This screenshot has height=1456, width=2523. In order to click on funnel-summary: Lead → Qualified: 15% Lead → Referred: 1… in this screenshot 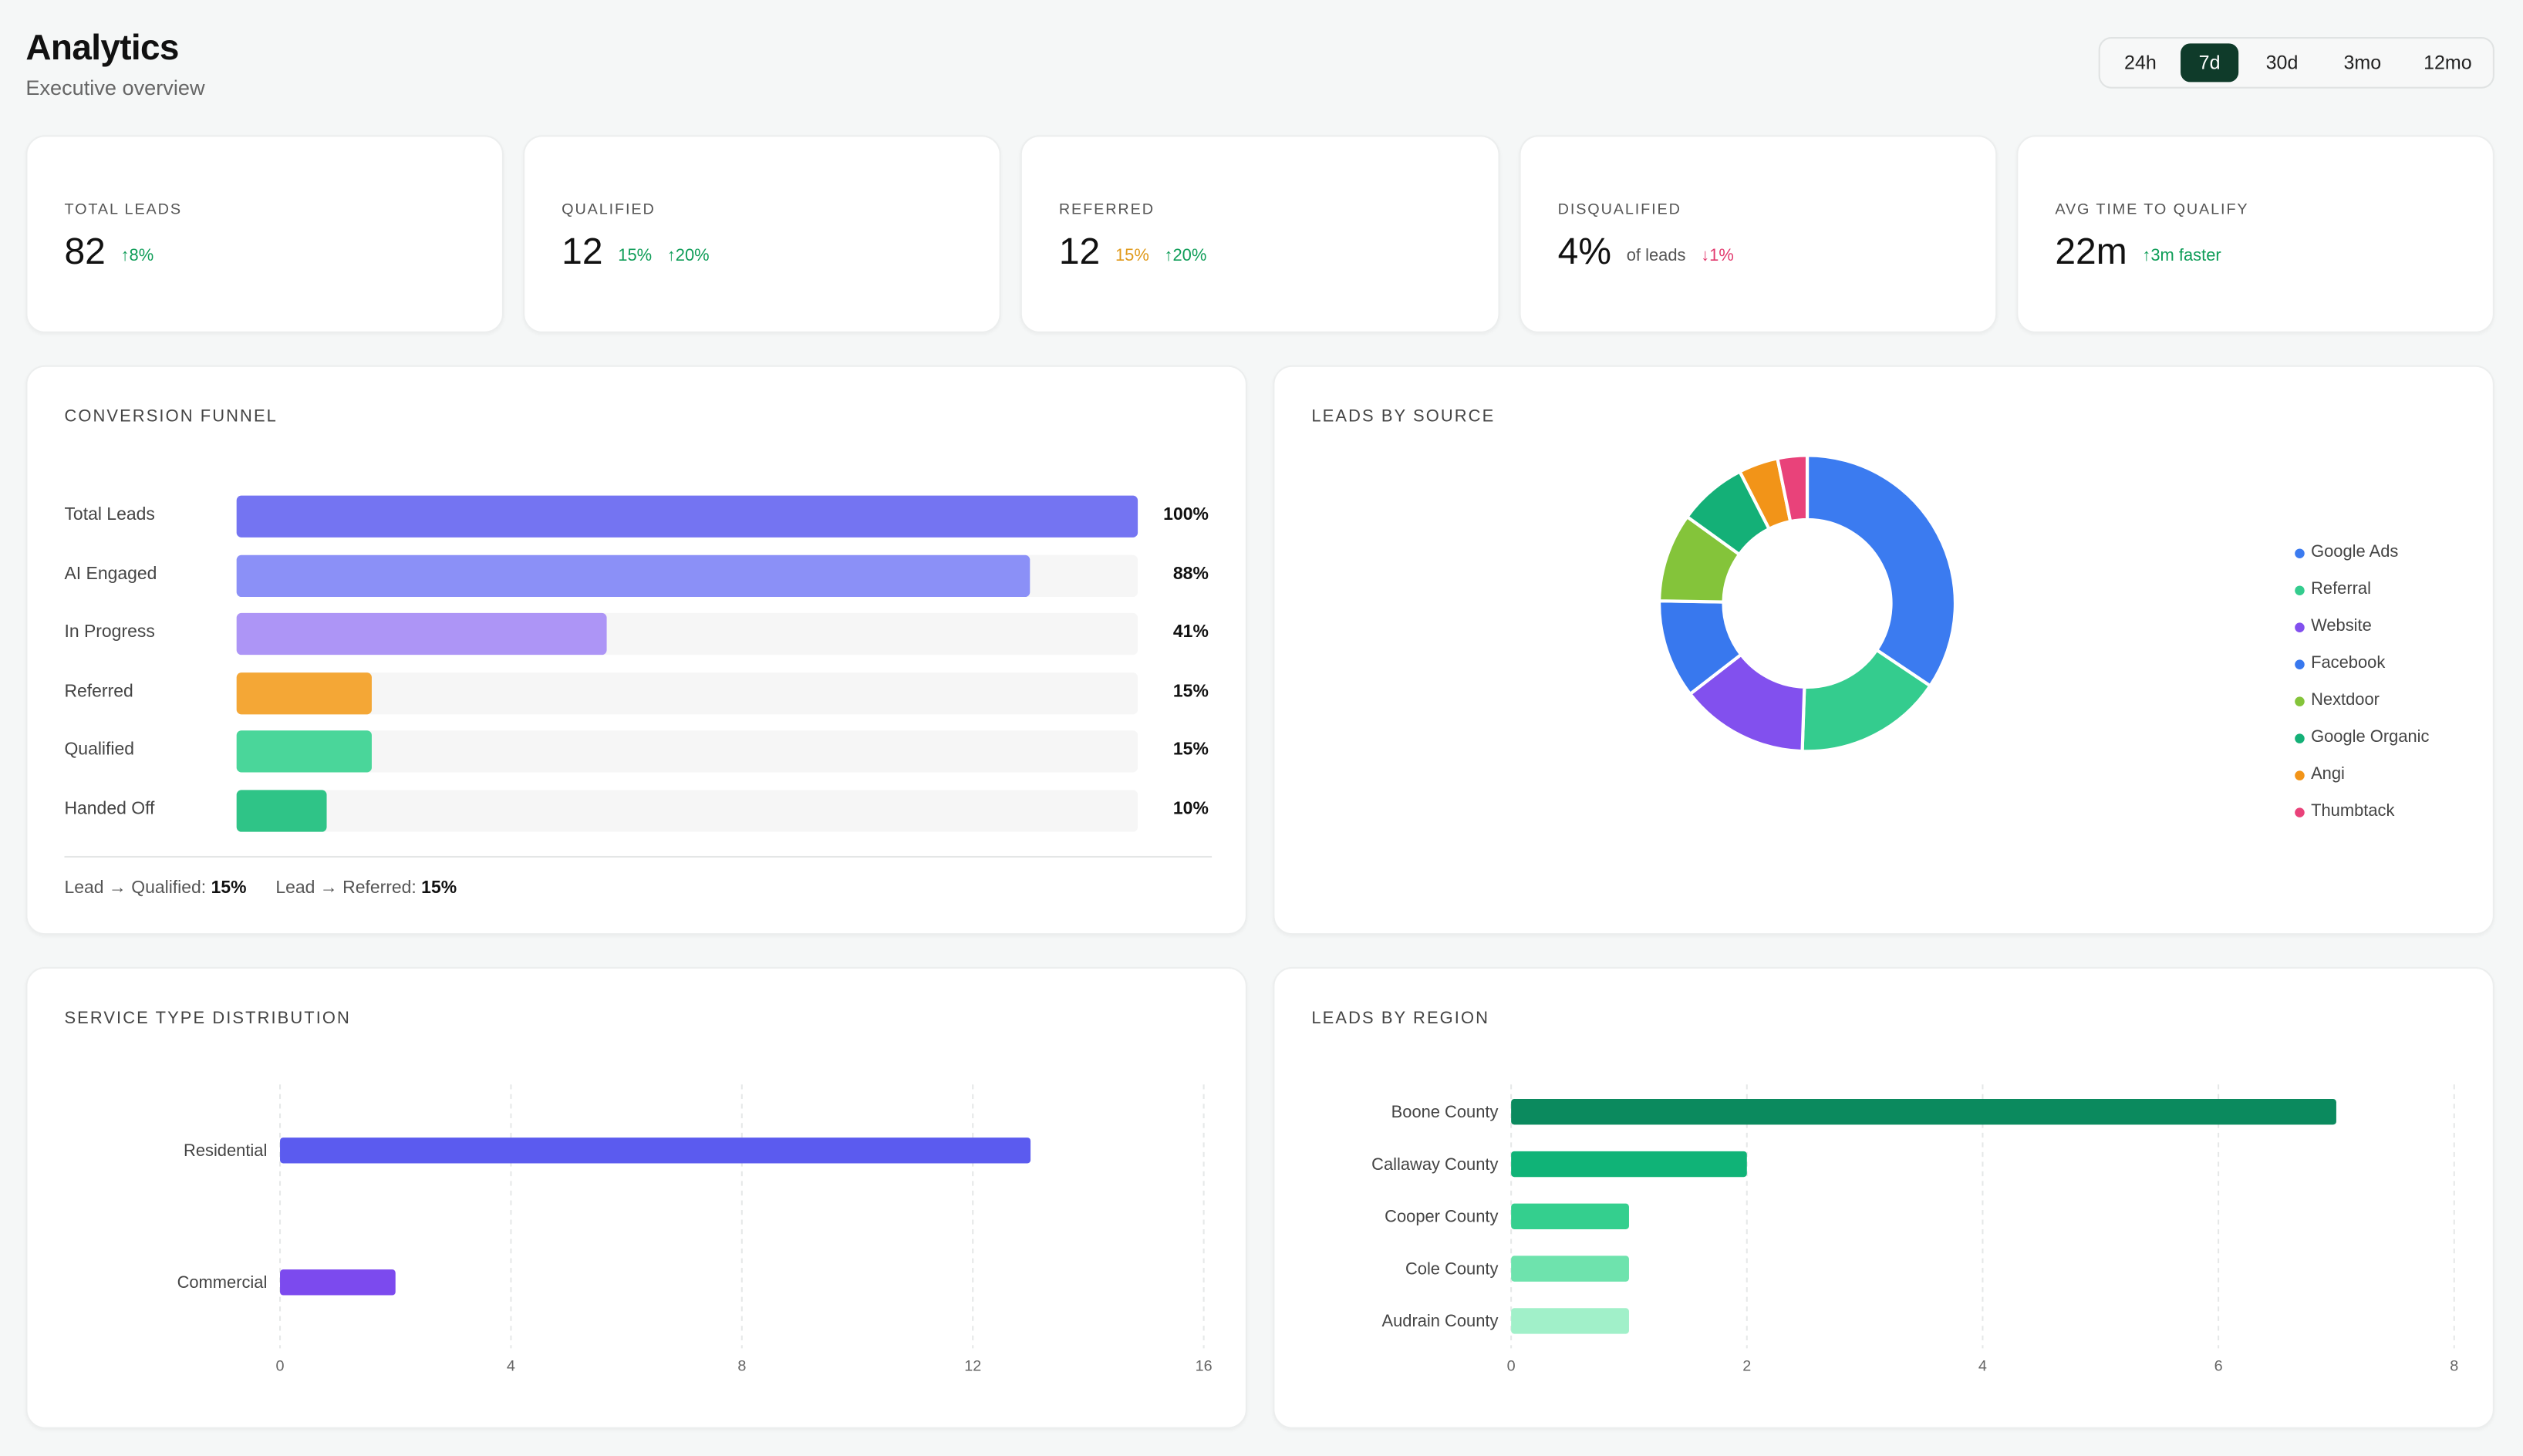, I will do `click(260, 888)`.